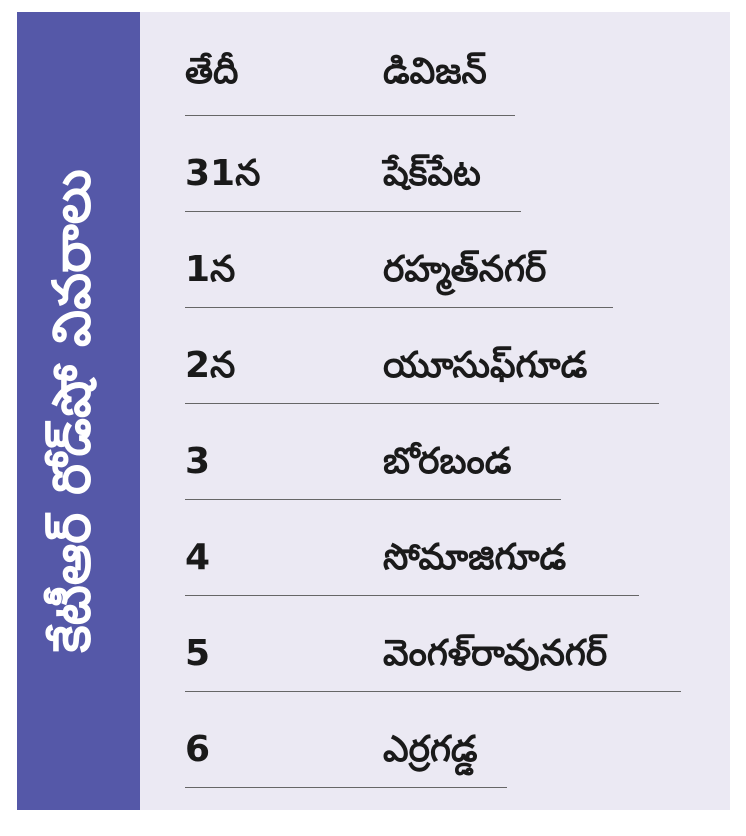  I want to click on header-date: తేదీ, so click(212, 71).